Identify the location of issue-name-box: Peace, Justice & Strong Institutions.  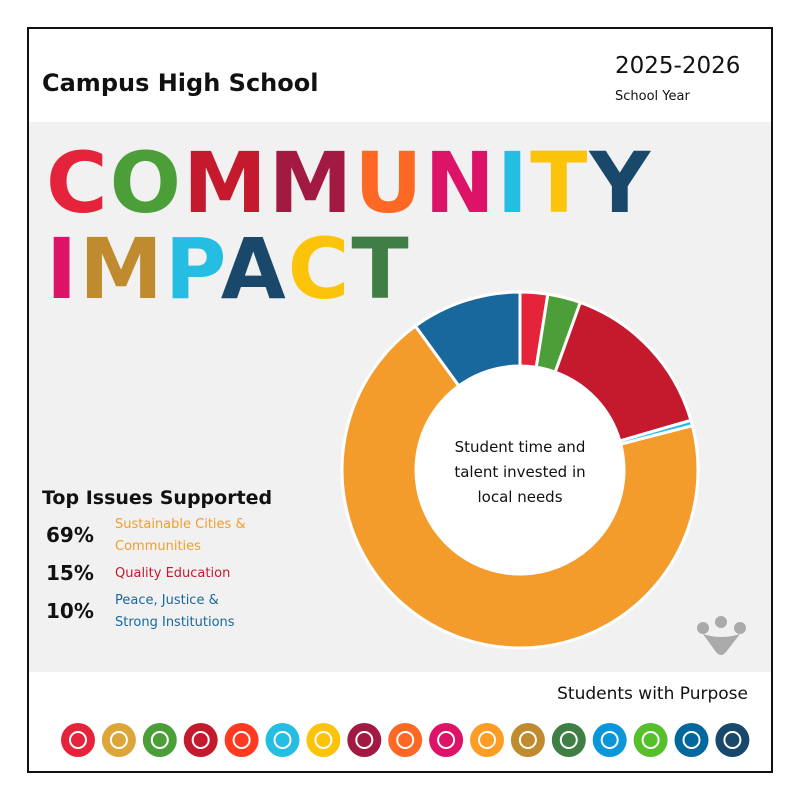
(175, 611).